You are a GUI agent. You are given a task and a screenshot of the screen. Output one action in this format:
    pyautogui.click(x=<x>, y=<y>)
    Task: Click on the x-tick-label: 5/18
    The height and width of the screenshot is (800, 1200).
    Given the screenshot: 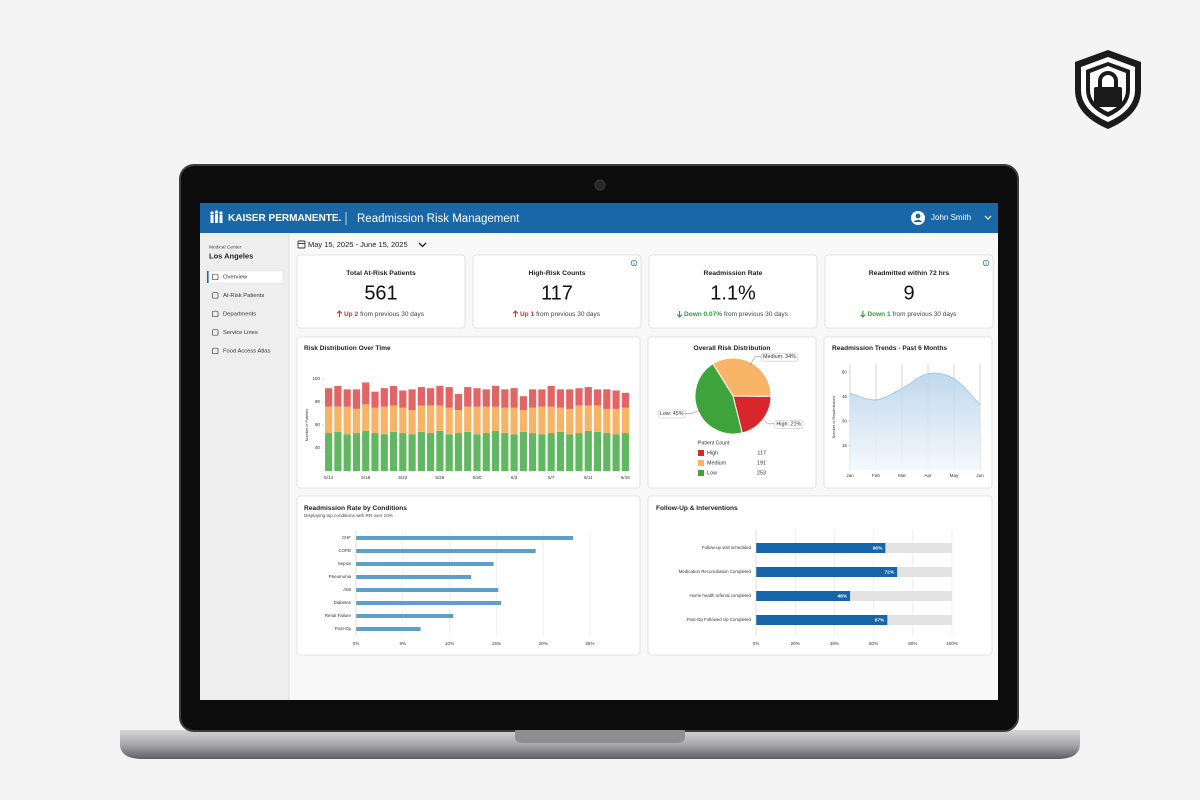 What is the action you would take?
    pyautogui.click(x=365, y=477)
    